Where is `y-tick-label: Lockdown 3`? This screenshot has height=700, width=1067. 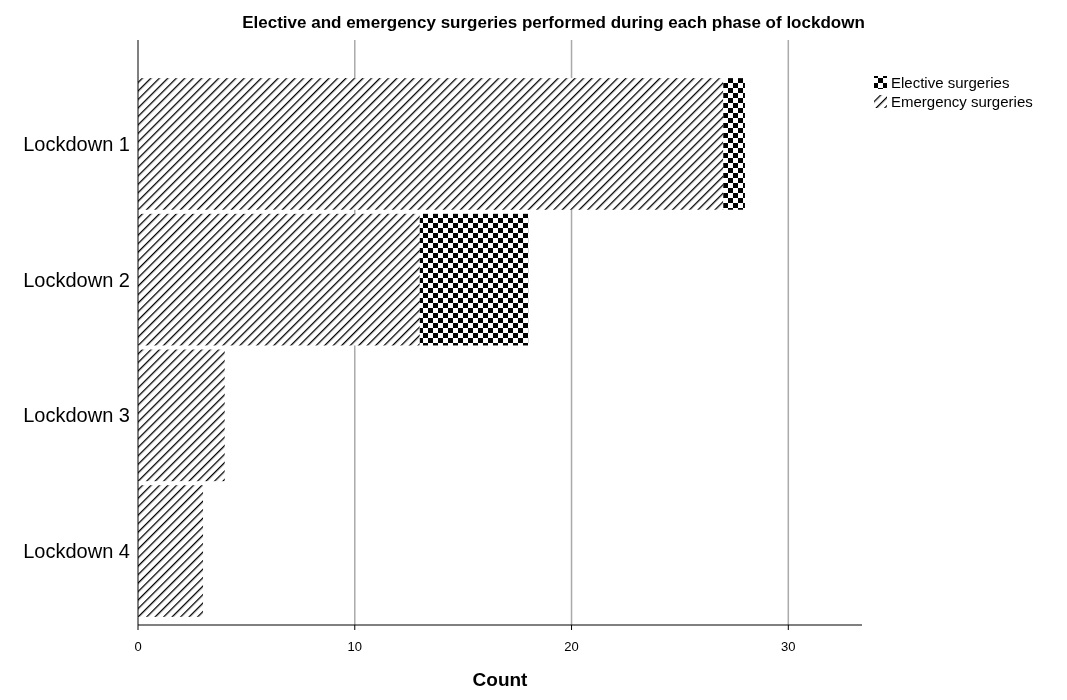 y-tick-label: Lockdown 3 is located at coordinates (76, 415).